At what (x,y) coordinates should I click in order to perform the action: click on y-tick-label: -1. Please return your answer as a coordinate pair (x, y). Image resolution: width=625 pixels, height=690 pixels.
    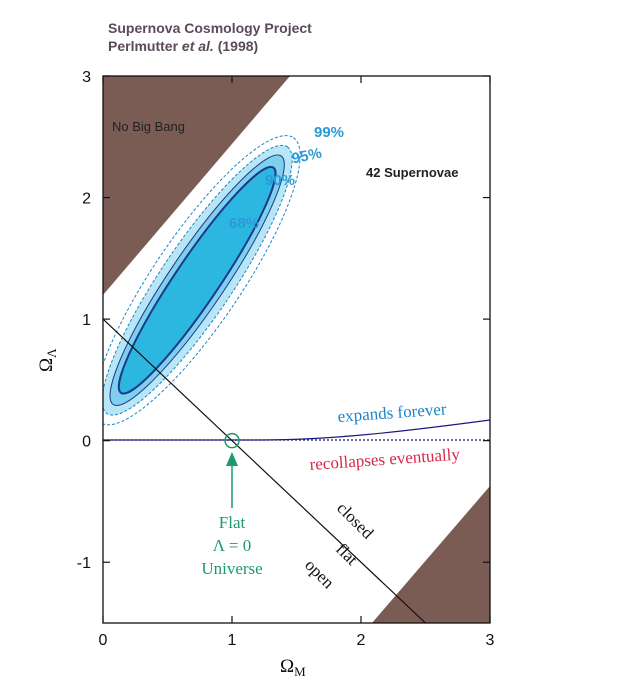
    Looking at the image, I should click on (84, 563).